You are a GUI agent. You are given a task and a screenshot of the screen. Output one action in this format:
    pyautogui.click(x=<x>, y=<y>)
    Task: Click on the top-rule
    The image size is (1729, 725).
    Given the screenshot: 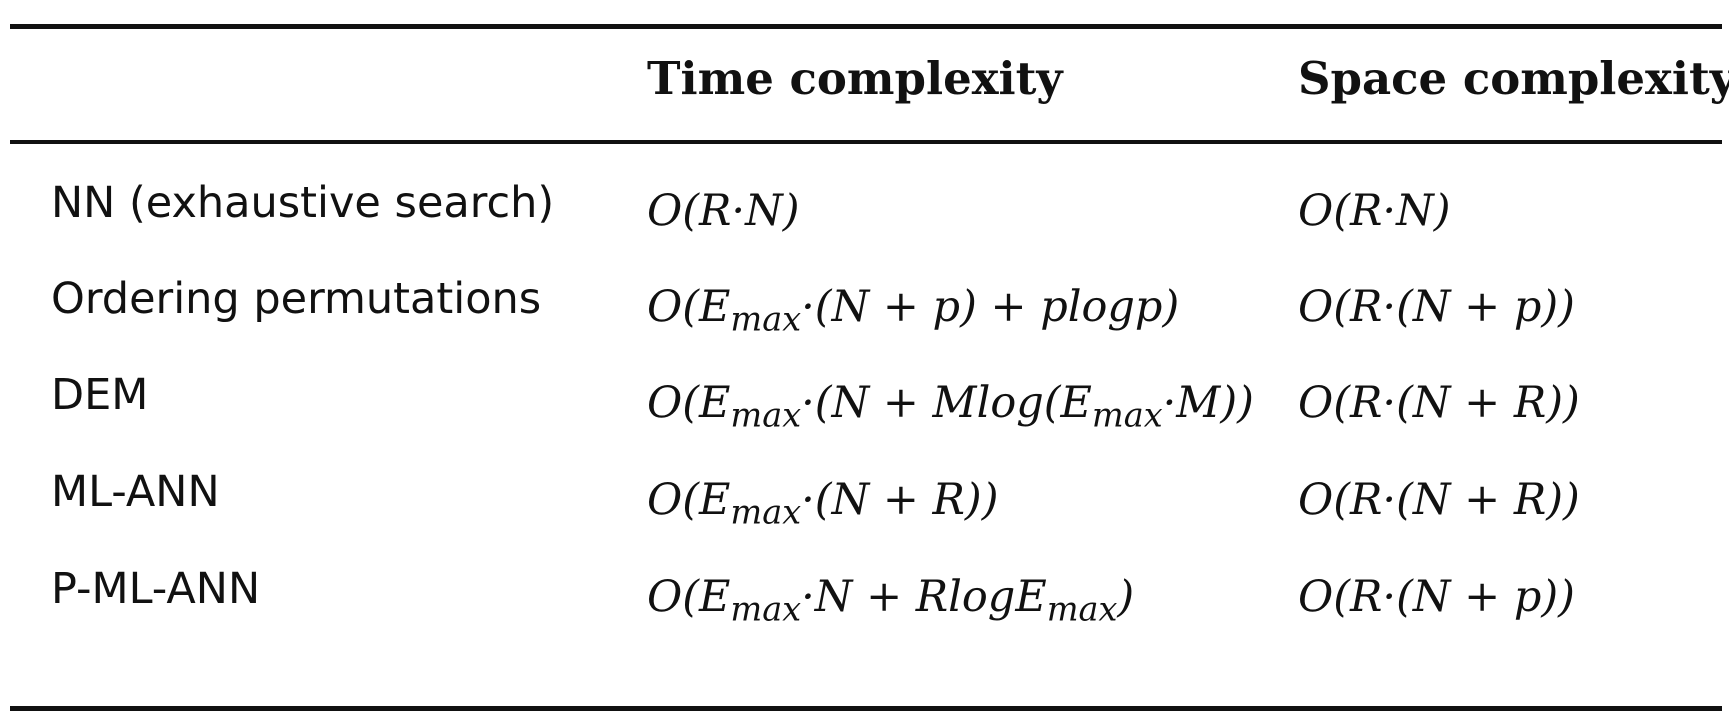 What is the action you would take?
    pyautogui.click(x=866, y=26)
    